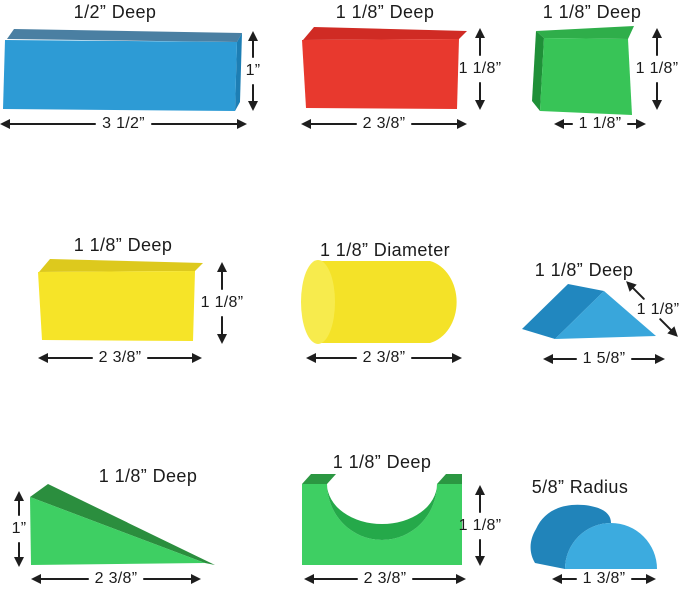 The image size is (679, 589). I want to click on width-label: 1 1/8”, so click(600, 123).